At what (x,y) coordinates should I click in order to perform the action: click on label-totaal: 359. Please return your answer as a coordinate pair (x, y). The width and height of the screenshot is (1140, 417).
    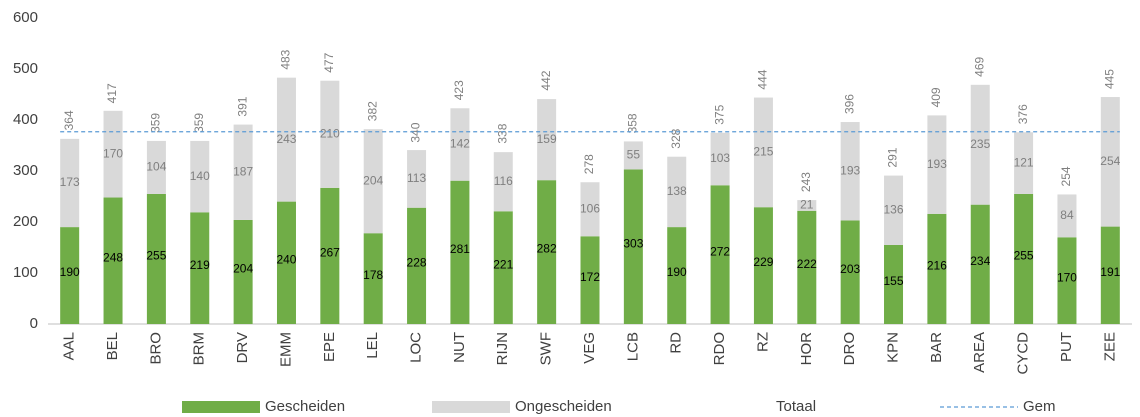
    Looking at the image, I should click on (199, 123).